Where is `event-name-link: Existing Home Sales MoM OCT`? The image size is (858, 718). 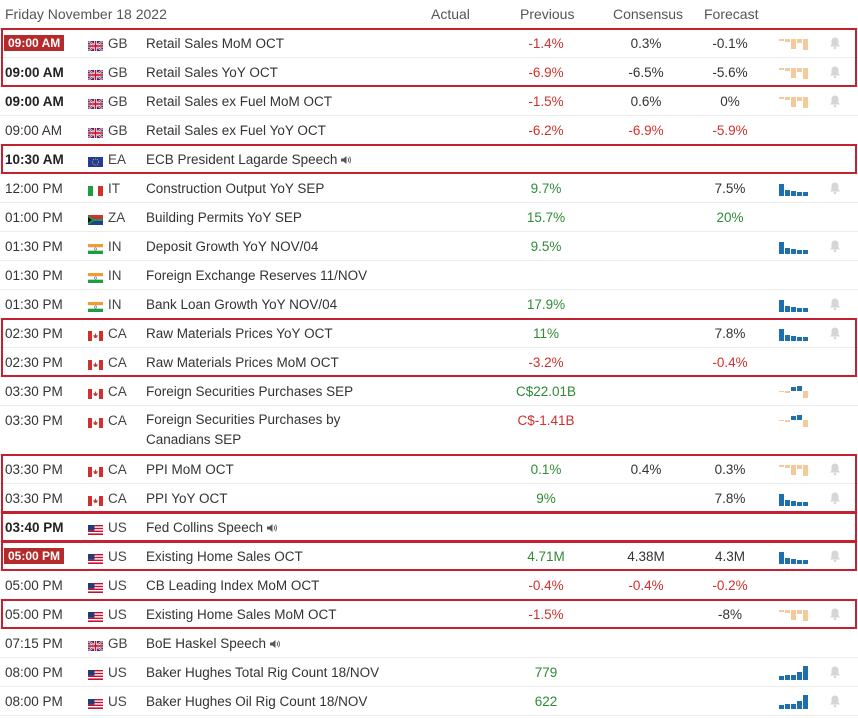
event-name-link: Existing Home Sales MoM OCT is located at coordinates (241, 614).